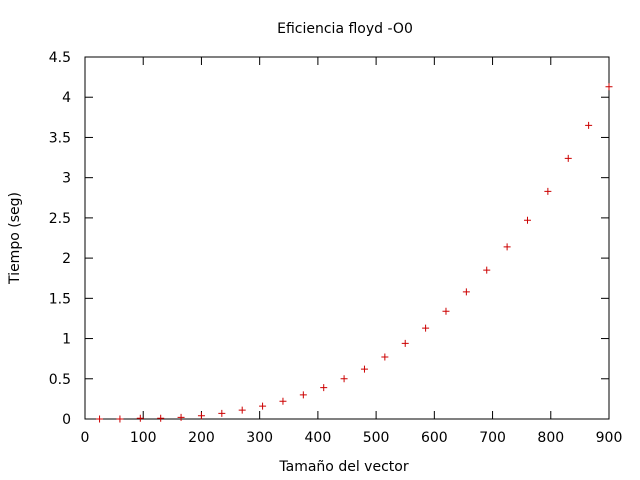 The width and height of the screenshot is (640, 480). Describe the element at coordinates (60, 58) in the screenshot. I see `y-tick-label: 4.5` at that location.